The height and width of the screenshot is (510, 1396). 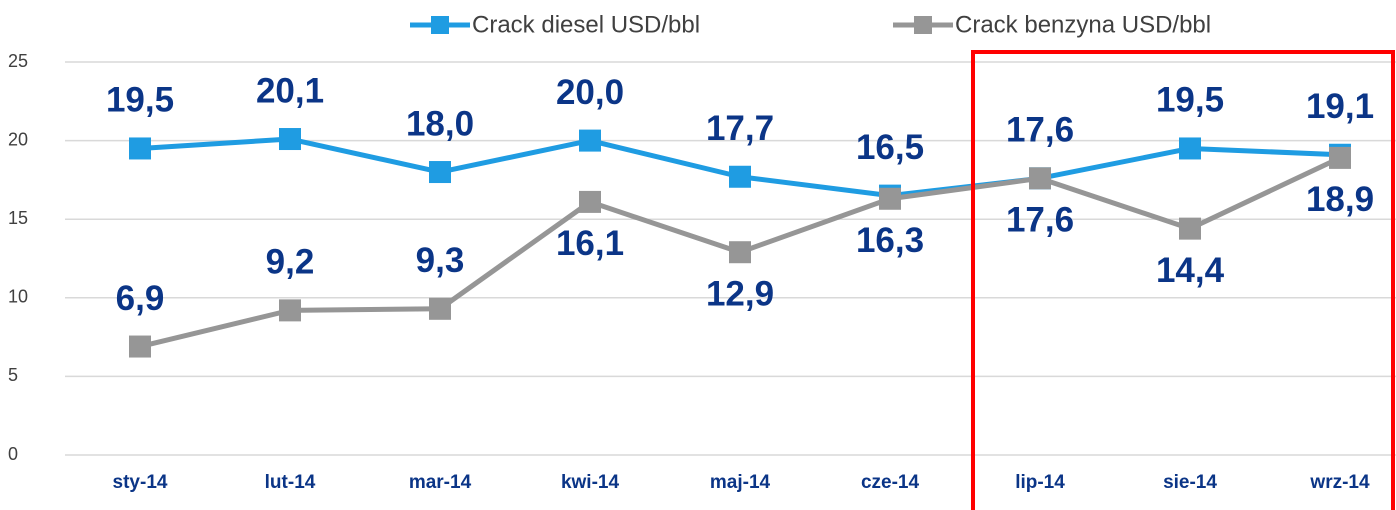 I want to click on value-label: 6,9, so click(x=140, y=298).